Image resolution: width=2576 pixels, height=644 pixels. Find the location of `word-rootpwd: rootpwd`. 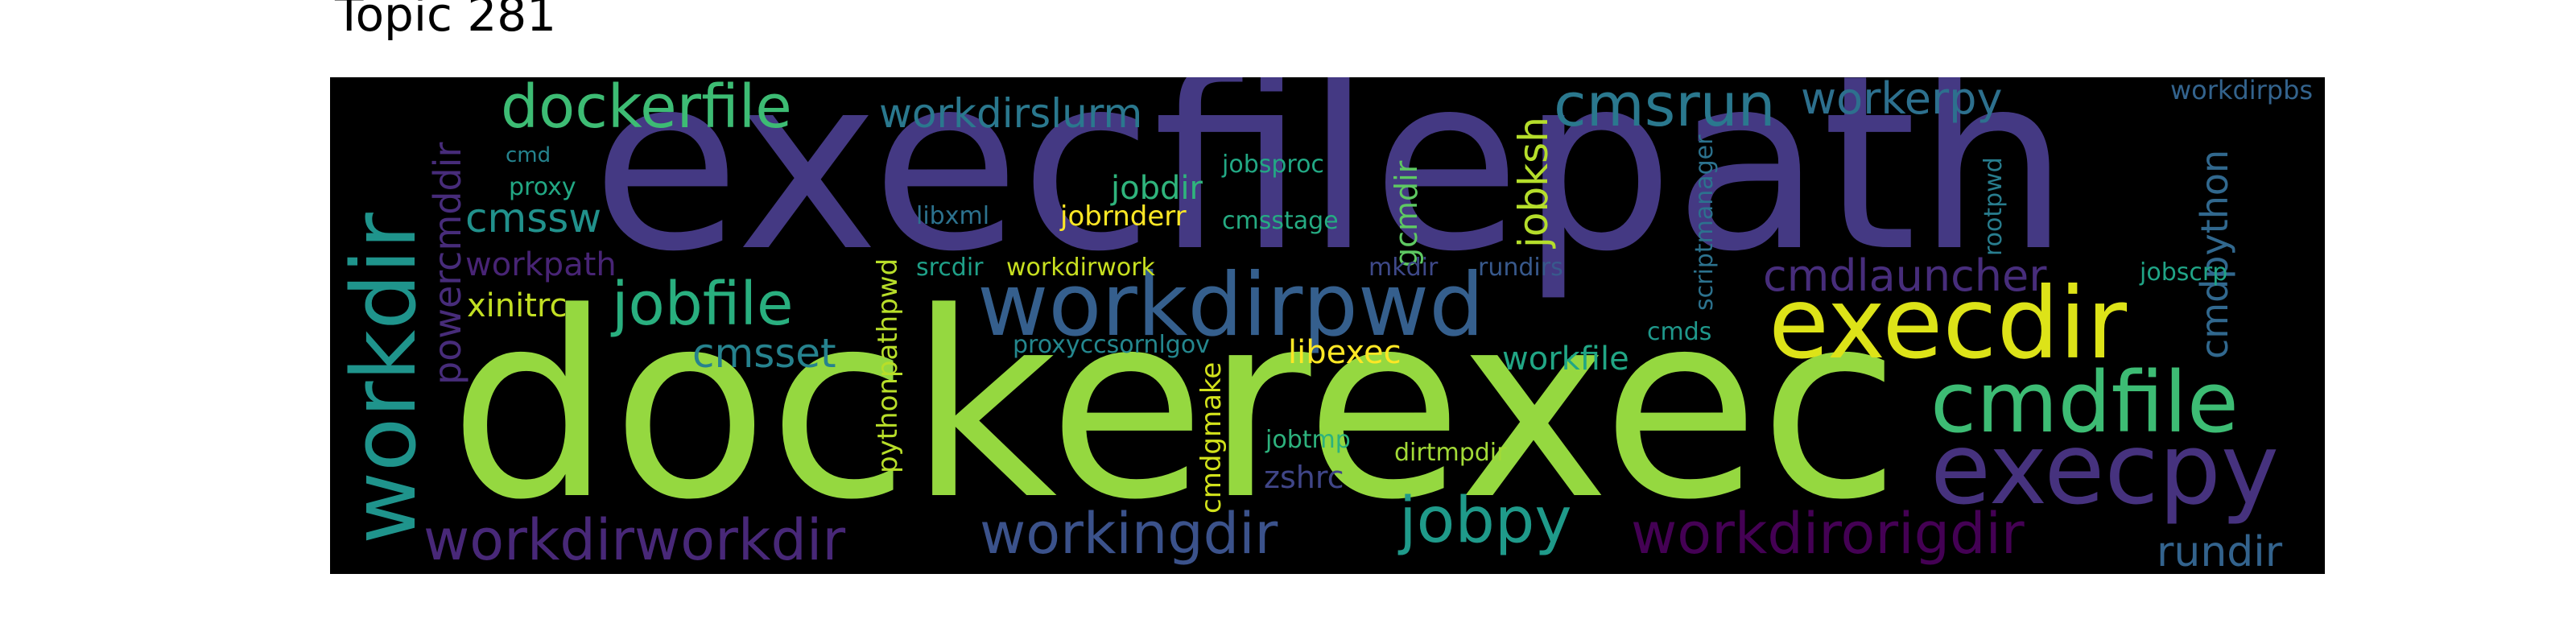

word-rootpwd: rootpwd is located at coordinates (1993, 206).